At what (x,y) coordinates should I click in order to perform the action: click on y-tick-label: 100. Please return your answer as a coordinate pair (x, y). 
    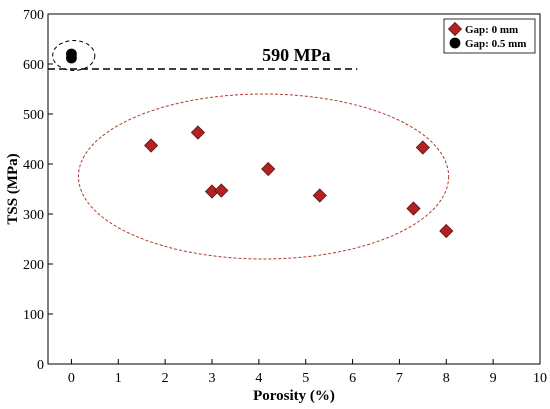
    Looking at the image, I should click on (33, 315).